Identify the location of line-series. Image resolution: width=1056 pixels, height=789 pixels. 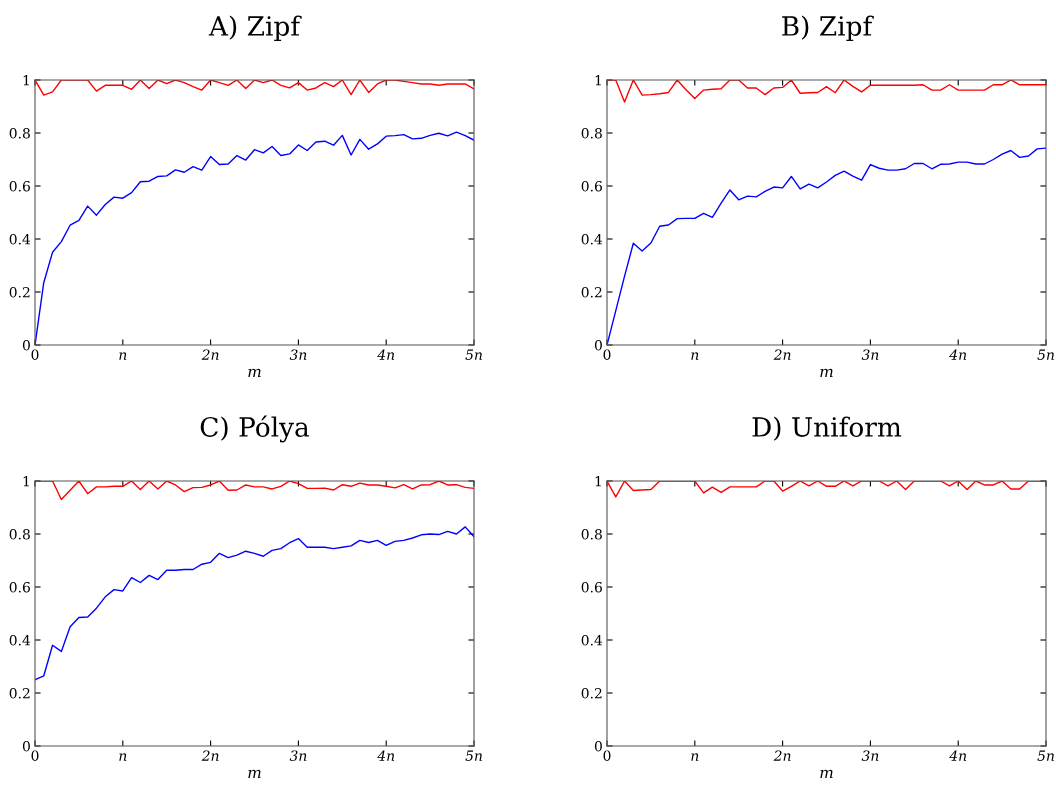
(254, 603).